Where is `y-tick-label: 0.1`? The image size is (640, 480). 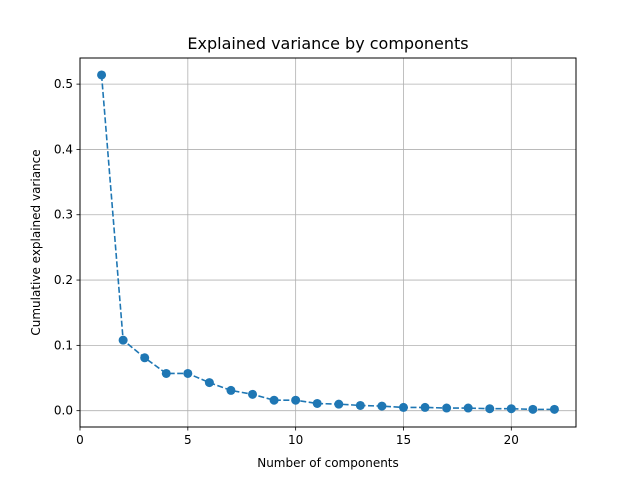 y-tick-label: 0.1 is located at coordinates (63, 345).